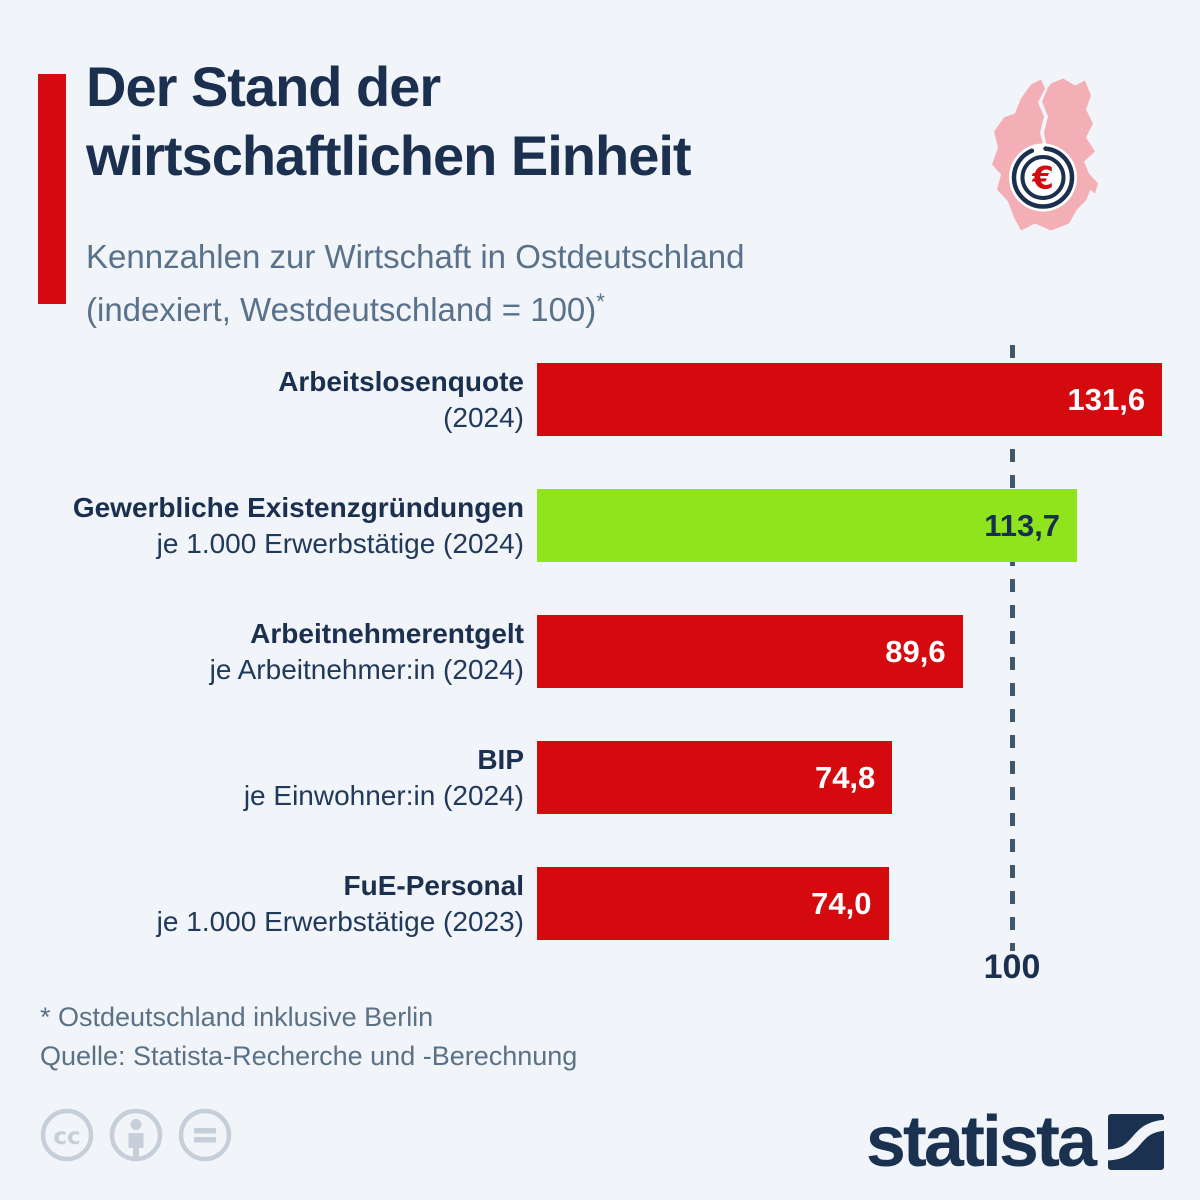 This screenshot has width=1200, height=1200. Describe the element at coordinates (750, 651) in the screenshot. I see `bar-arbeitnehmerentgelt: 89,6` at that location.